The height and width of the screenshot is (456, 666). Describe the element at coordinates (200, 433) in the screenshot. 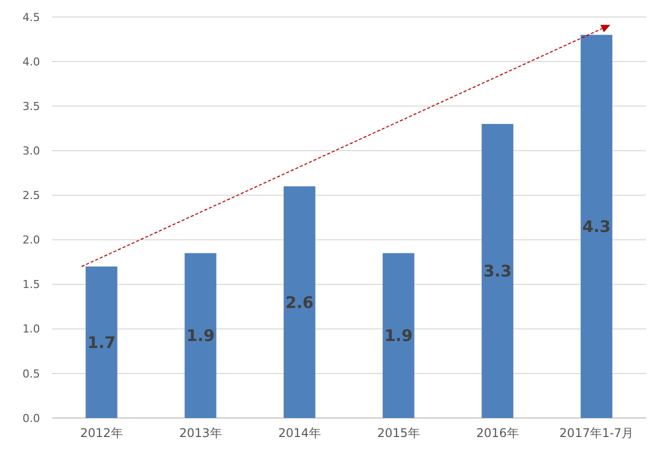

I see `x-tick-label: 2013年` at that location.